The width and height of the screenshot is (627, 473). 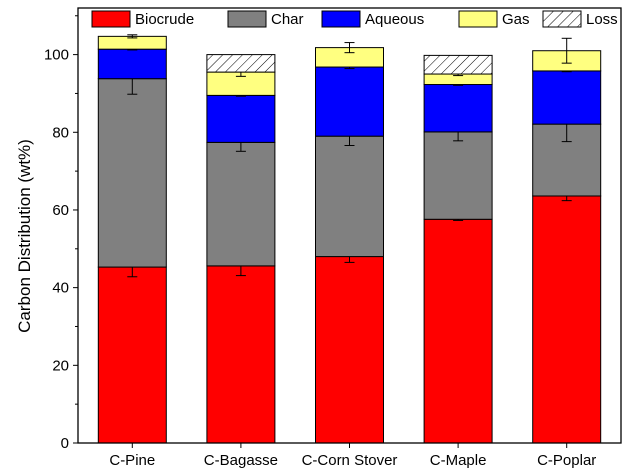 What do you see at coordinates (287, 19) in the screenshot?
I see `legend-label: Char` at bounding box center [287, 19].